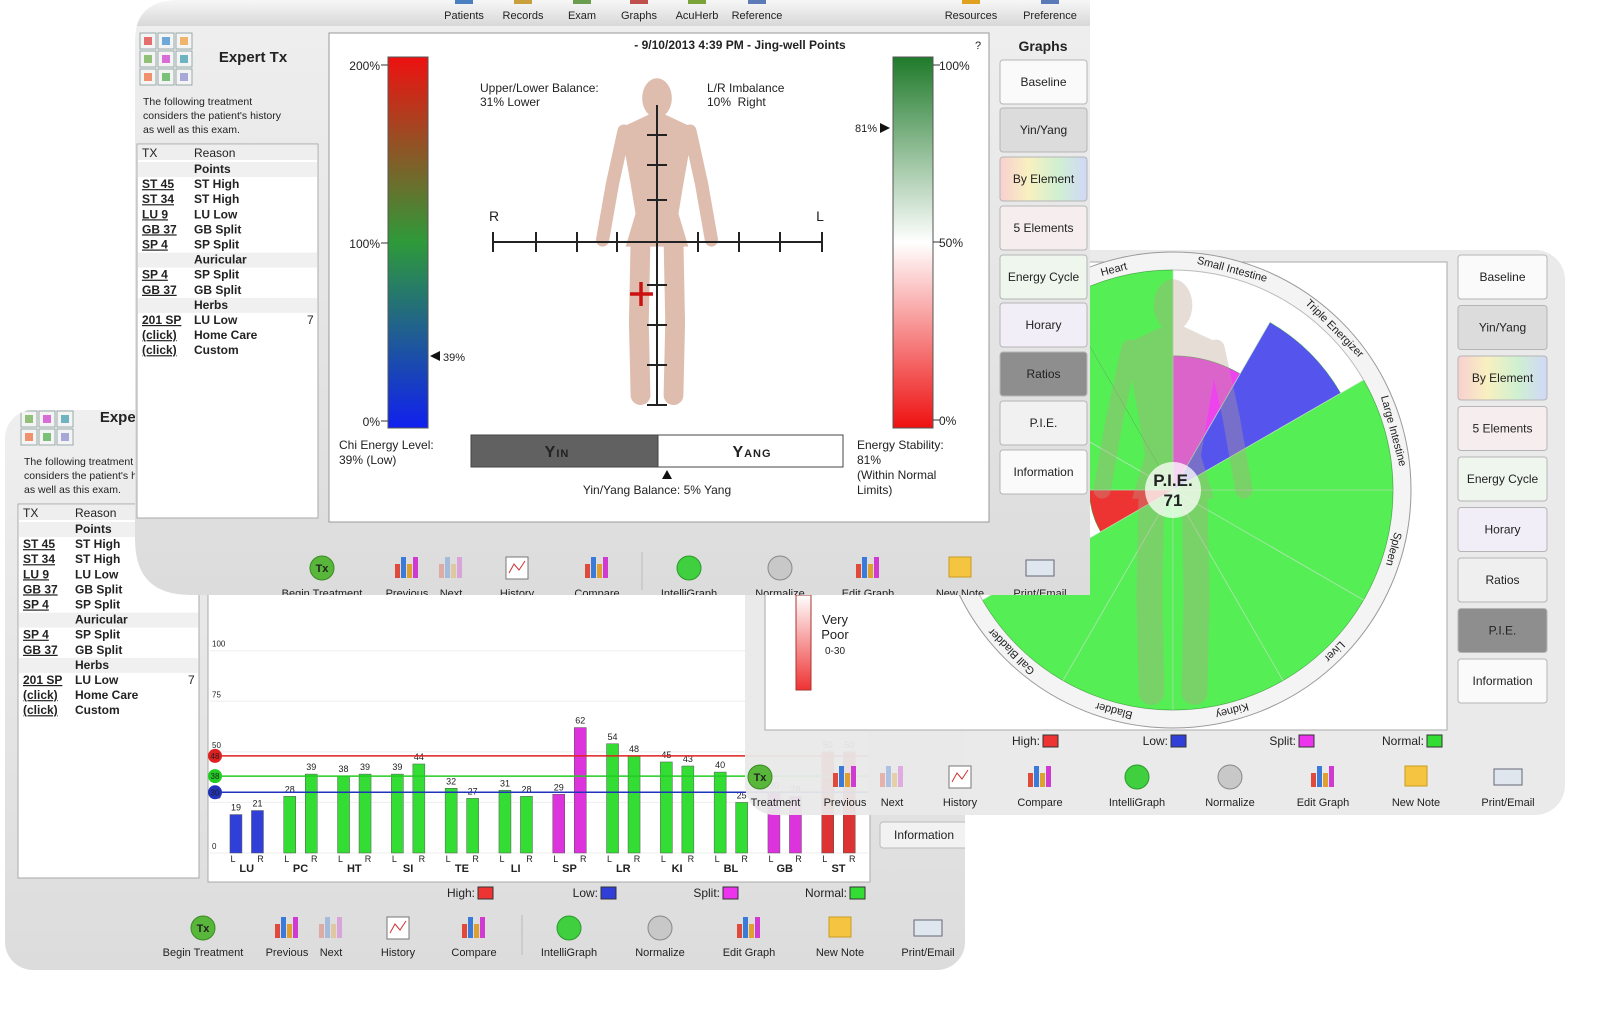  Describe the element at coordinates (960, 594) in the screenshot. I see `toolbar-label: New Note` at that location.